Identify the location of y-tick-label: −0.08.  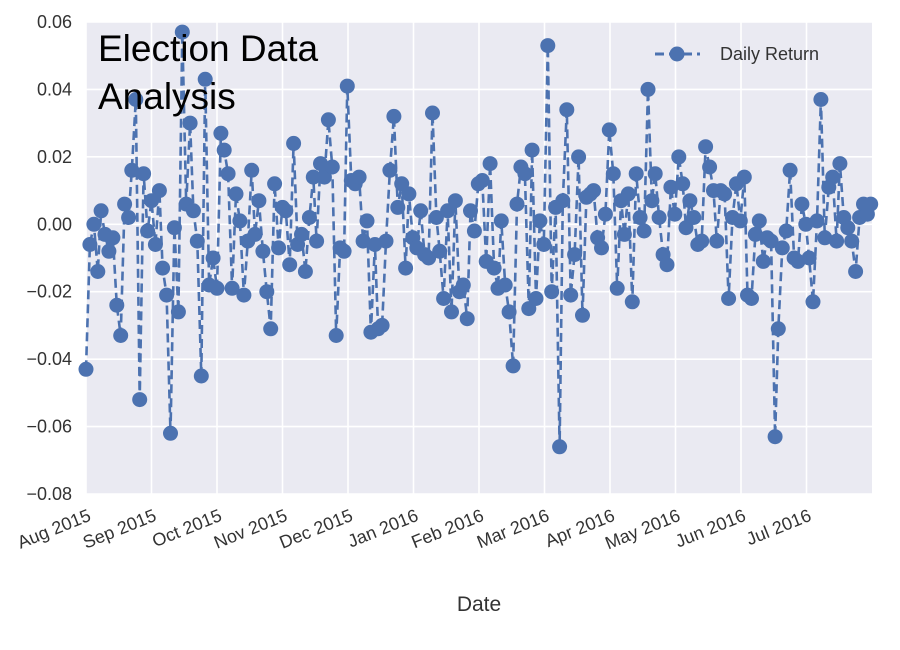
(49, 494).